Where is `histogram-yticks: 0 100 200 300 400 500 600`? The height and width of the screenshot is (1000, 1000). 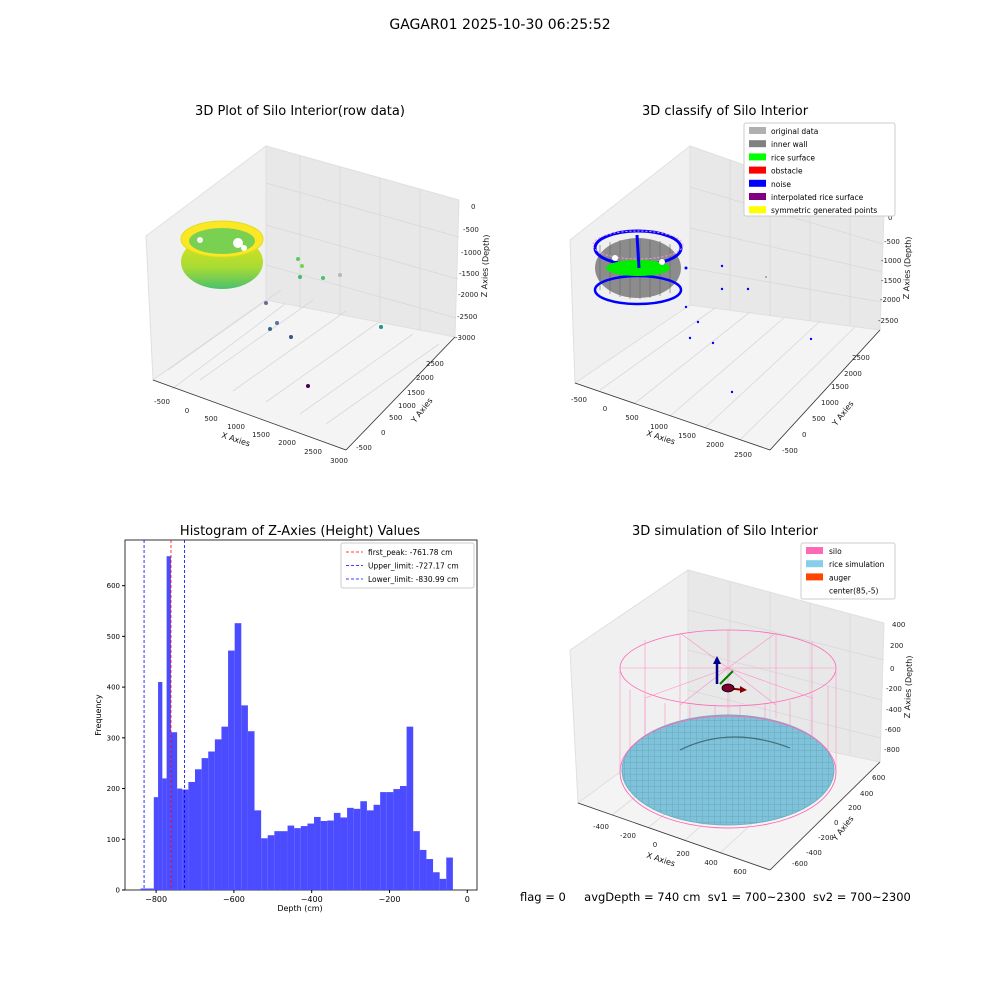 histogram-yticks: 0 100 200 300 400 500 600 is located at coordinates (116, 738).